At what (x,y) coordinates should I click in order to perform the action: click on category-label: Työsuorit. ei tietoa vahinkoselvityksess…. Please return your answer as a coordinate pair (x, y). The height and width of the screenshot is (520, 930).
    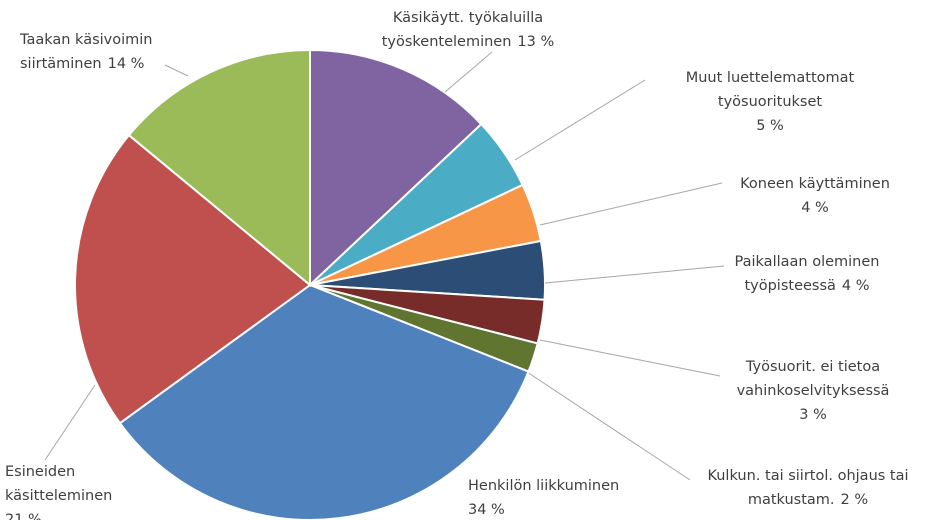
    Looking at the image, I should click on (813, 379).